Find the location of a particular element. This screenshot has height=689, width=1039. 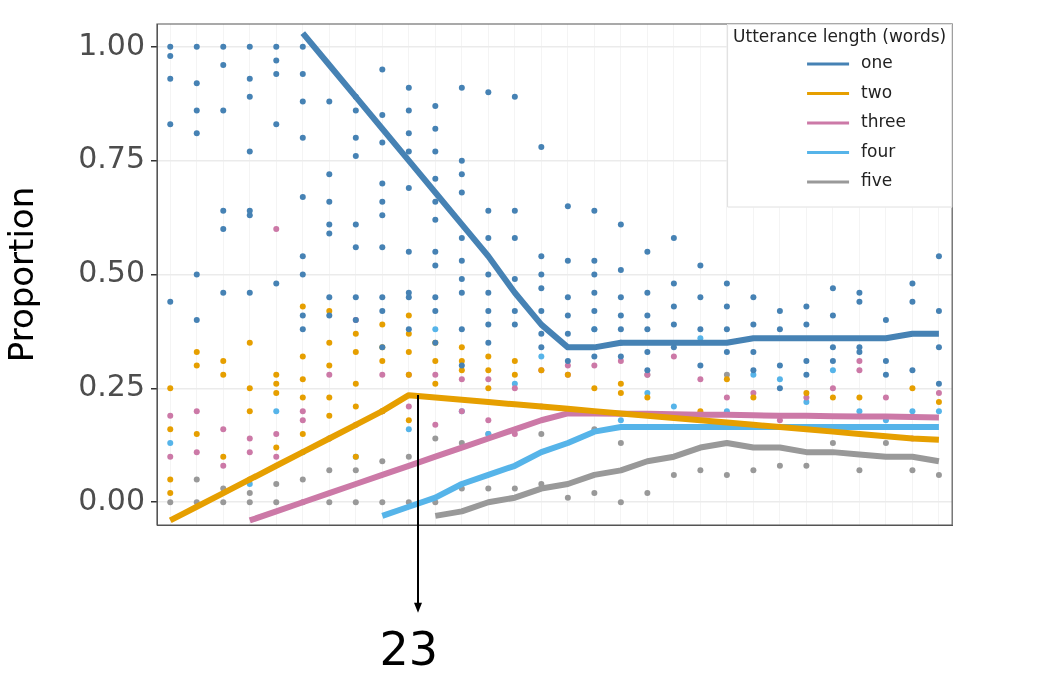

legend-label: two is located at coordinates (877, 91).